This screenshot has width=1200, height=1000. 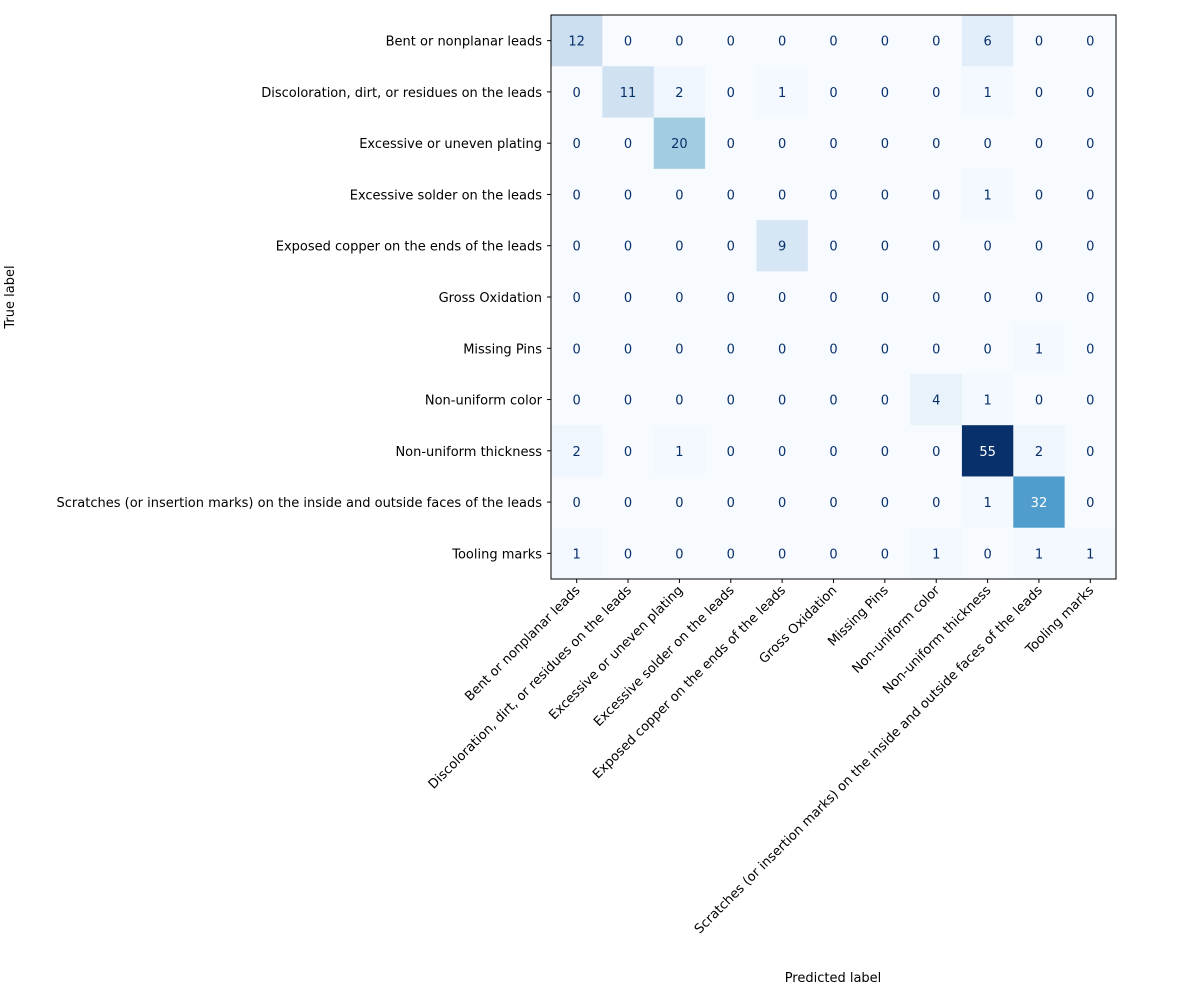 What do you see at coordinates (833, 978) in the screenshot?
I see `x-axis-label: Predicted label` at bounding box center [833, 978].